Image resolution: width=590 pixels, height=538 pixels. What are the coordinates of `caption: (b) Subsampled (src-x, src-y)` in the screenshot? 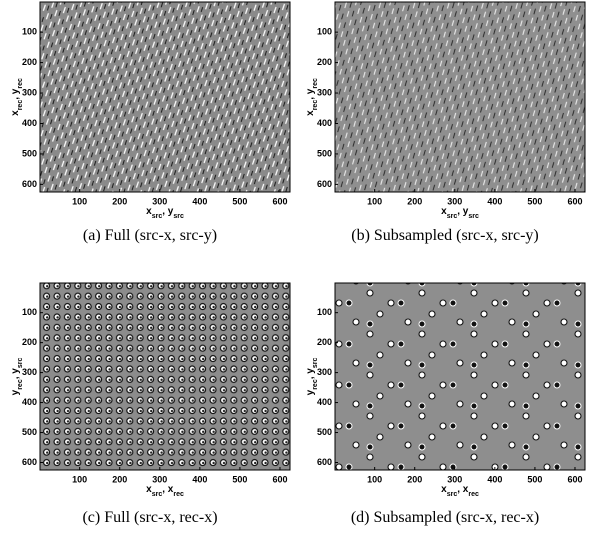 It's located at (445, 235).